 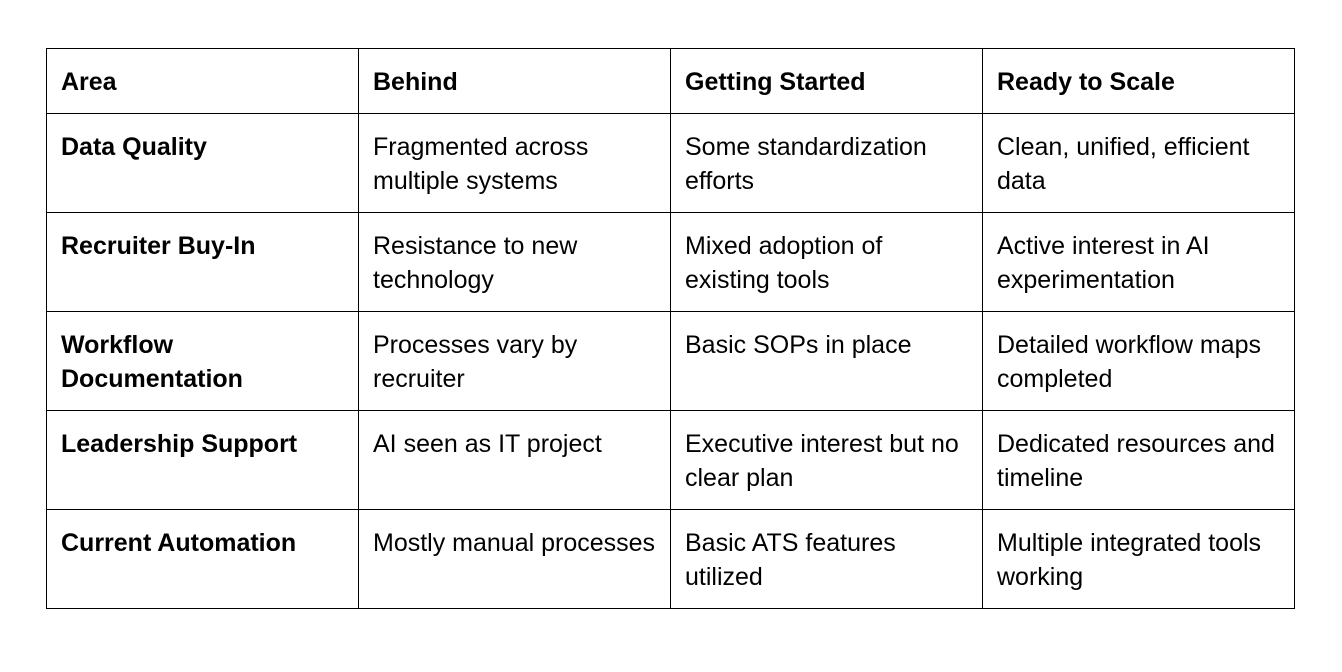 What do you see at coordinates (826, 262) in the screenshot?
I see `getting-started-cell: Mixed adoption of existing tools` at bounding box center [826, 262].